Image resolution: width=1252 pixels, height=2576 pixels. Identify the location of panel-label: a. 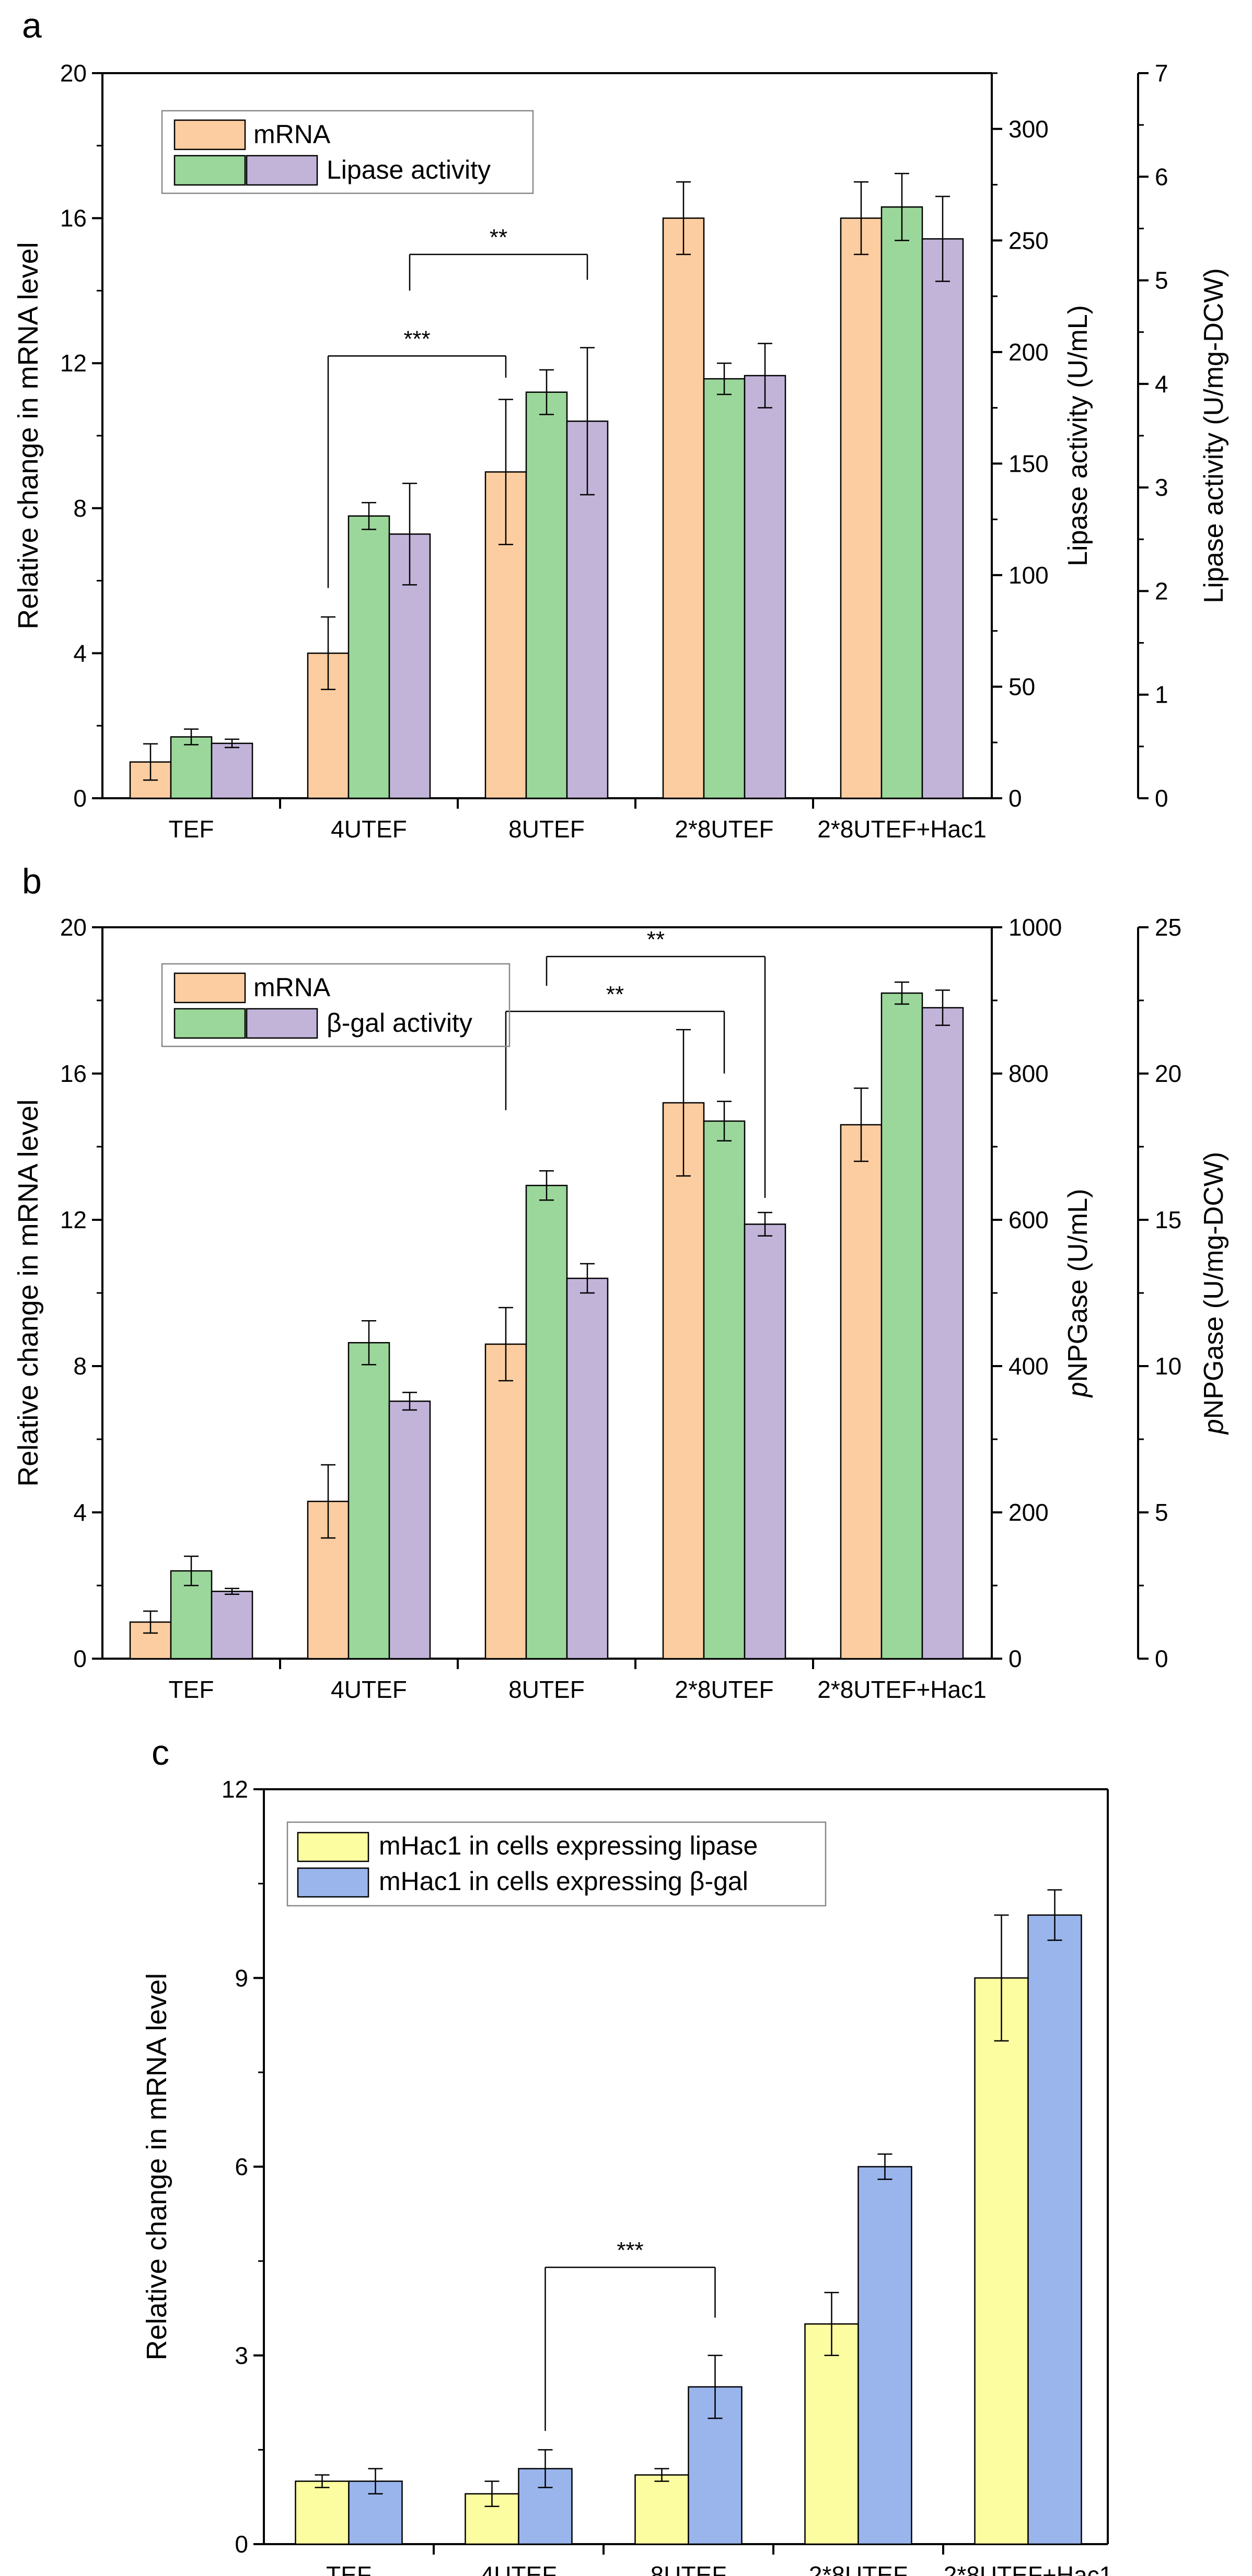
(32, 25).